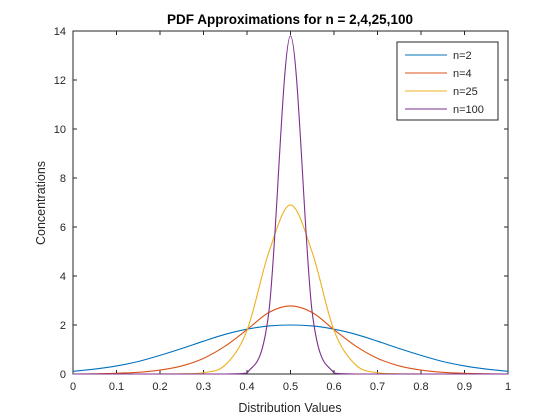  I want to click on x-tick-label: 0, so click(73, 387).